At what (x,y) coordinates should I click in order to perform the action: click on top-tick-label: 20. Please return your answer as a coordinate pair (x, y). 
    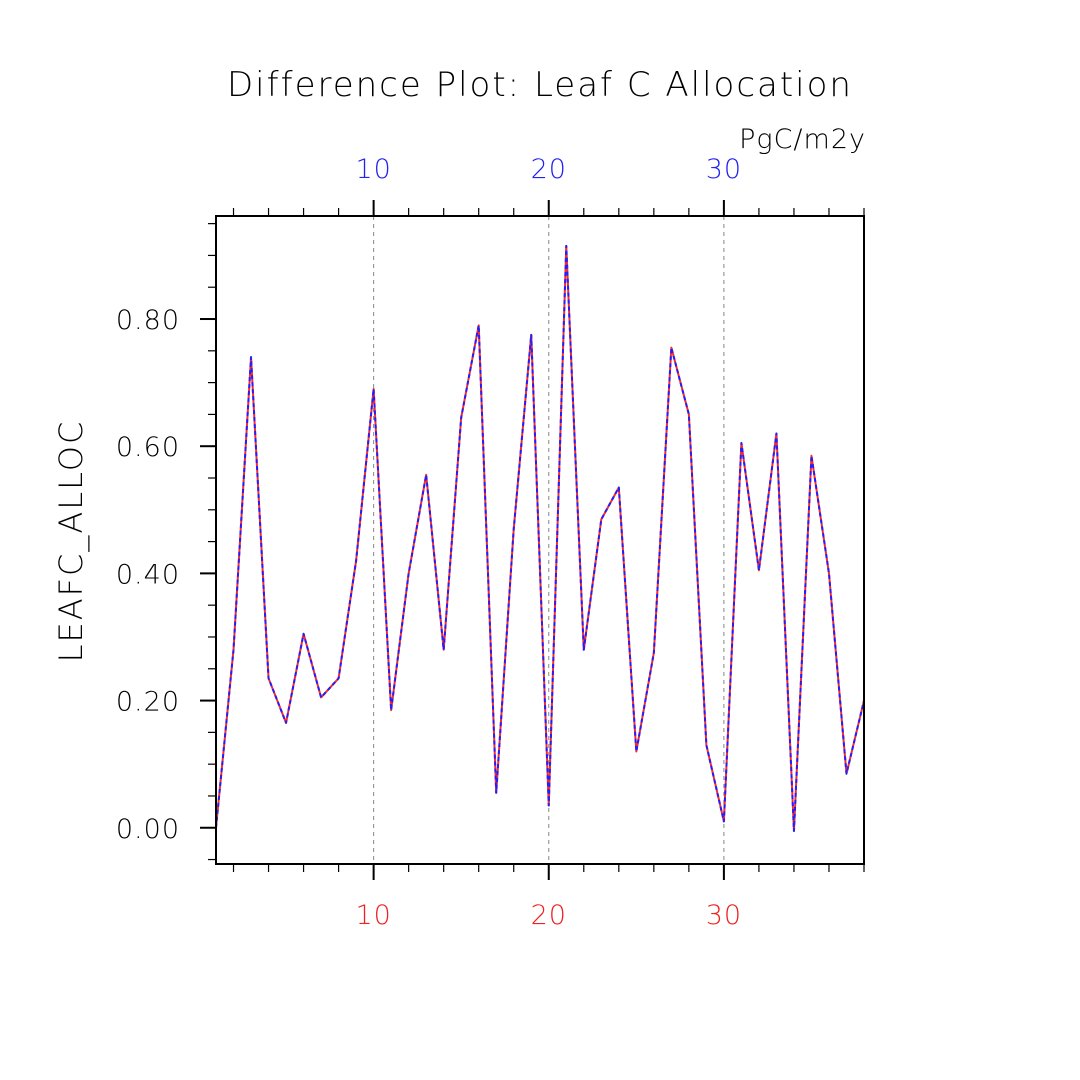
    Looking at the image, I should click on (549, 169).